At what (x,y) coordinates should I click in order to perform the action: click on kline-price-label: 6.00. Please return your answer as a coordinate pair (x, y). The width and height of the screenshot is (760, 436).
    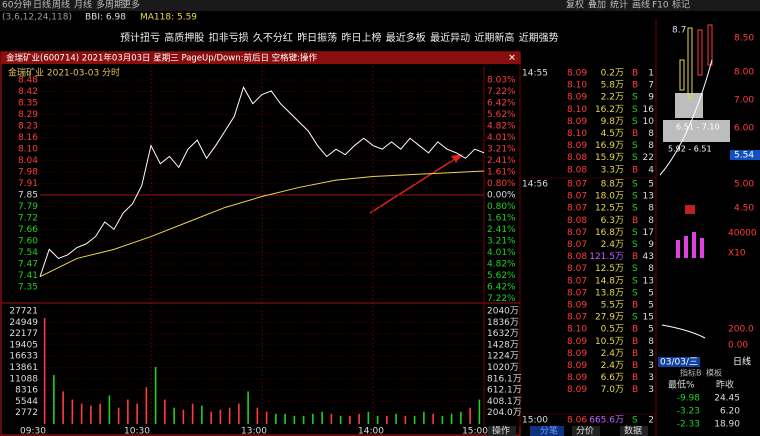
    Looking at the image, I should click on (744, 129).